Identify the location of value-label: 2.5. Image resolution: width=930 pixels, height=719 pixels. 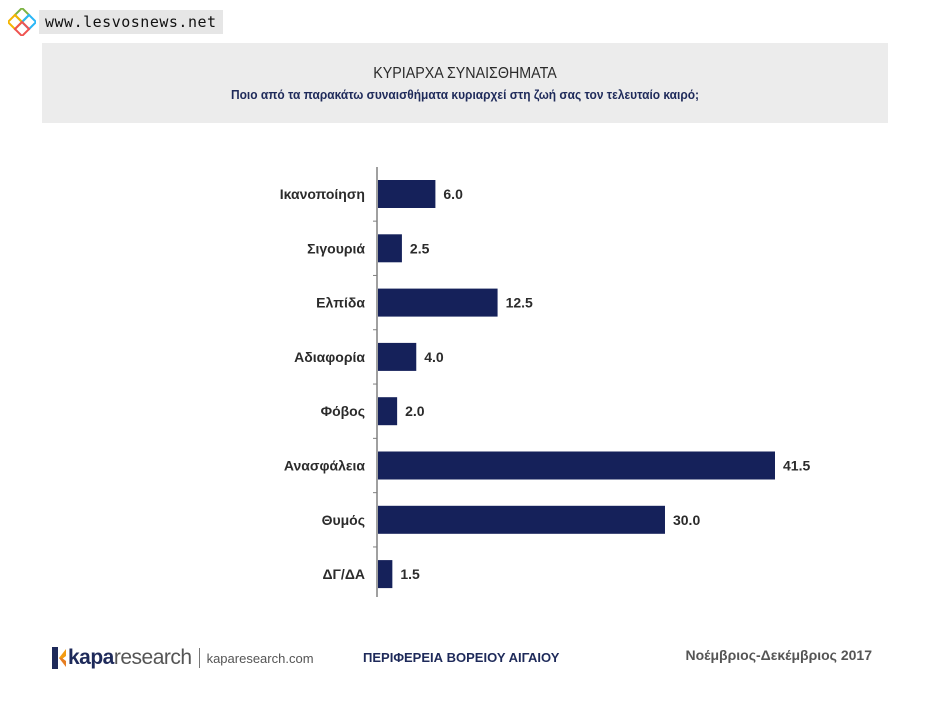
(420, 248).